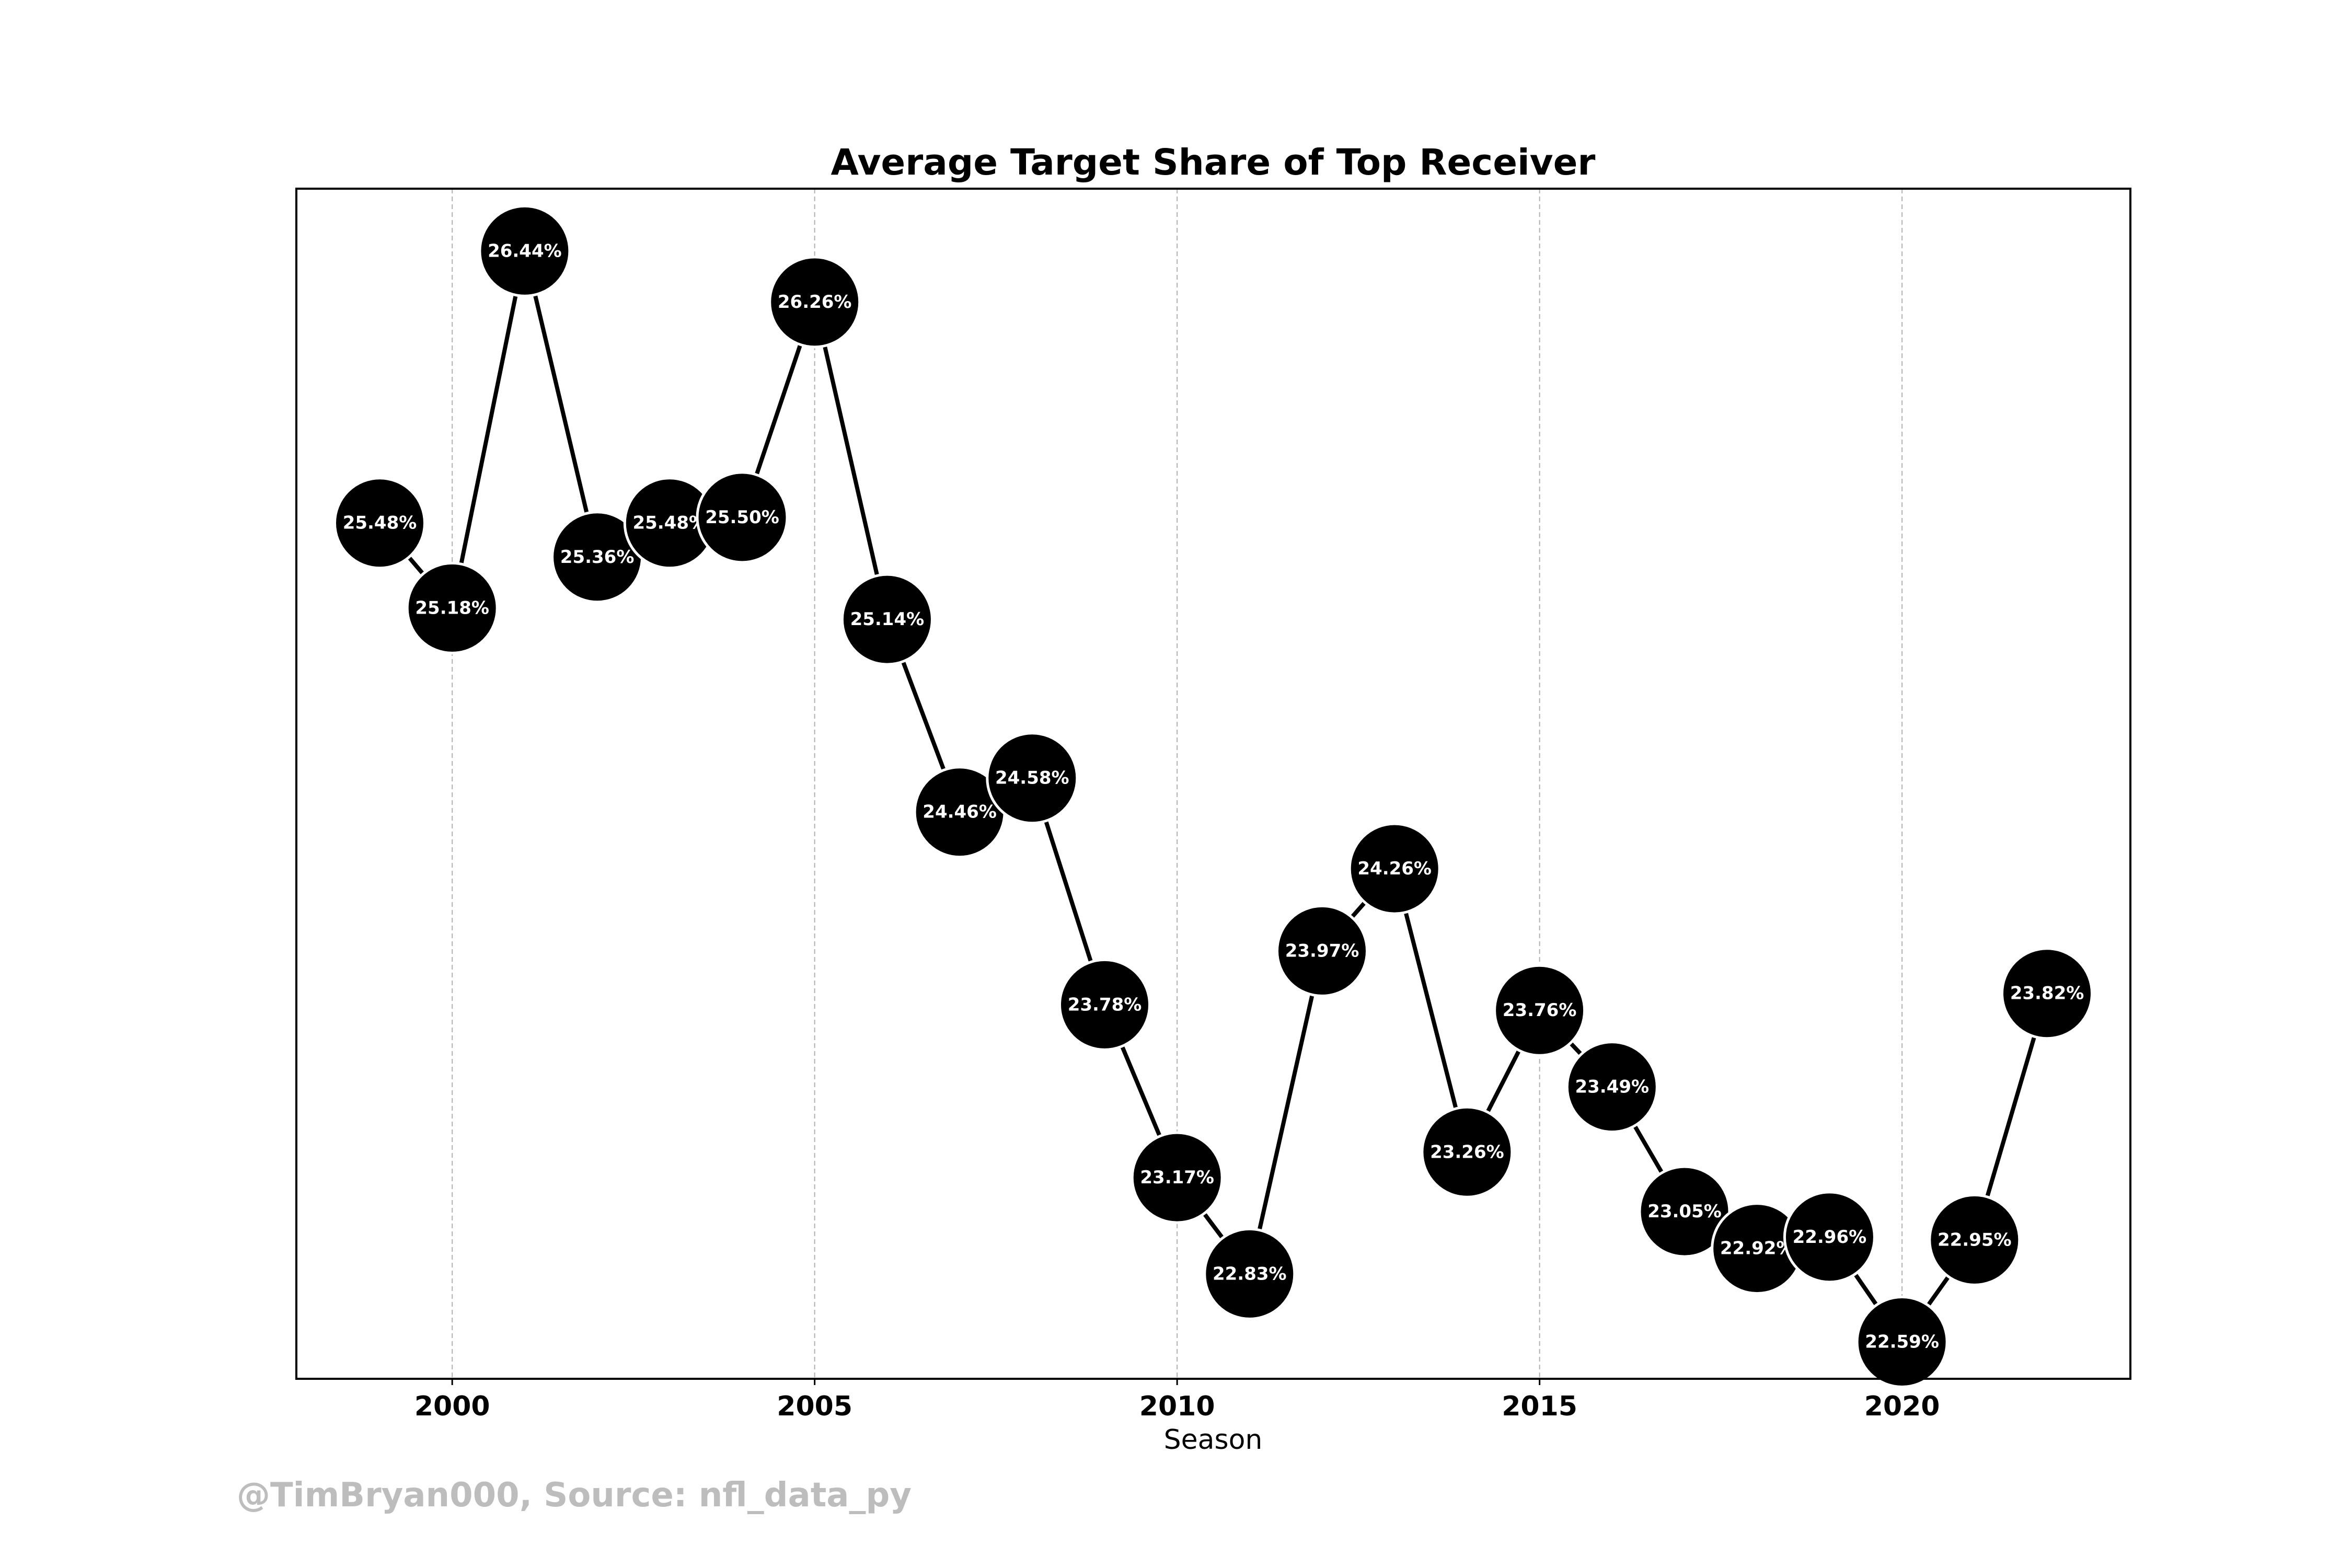 This screenshot has height=1568, width=2352. I want to click on data-label: 22.92%, so click(1757, 1248).